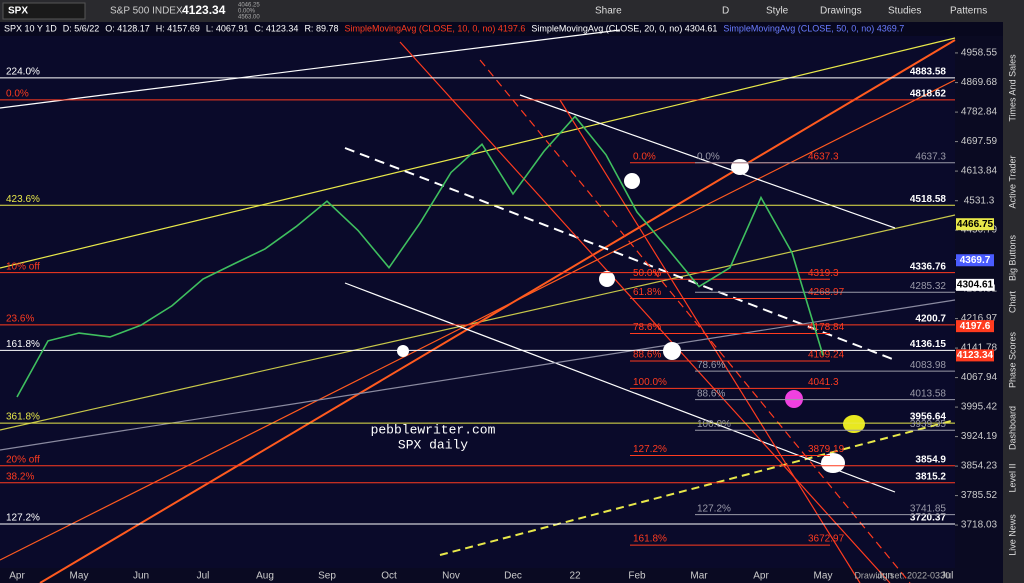  What do you see at coordinates (644, 156) in the screenshot?
I see `fib-label: 0.0%` at bounding box center [644, 156].